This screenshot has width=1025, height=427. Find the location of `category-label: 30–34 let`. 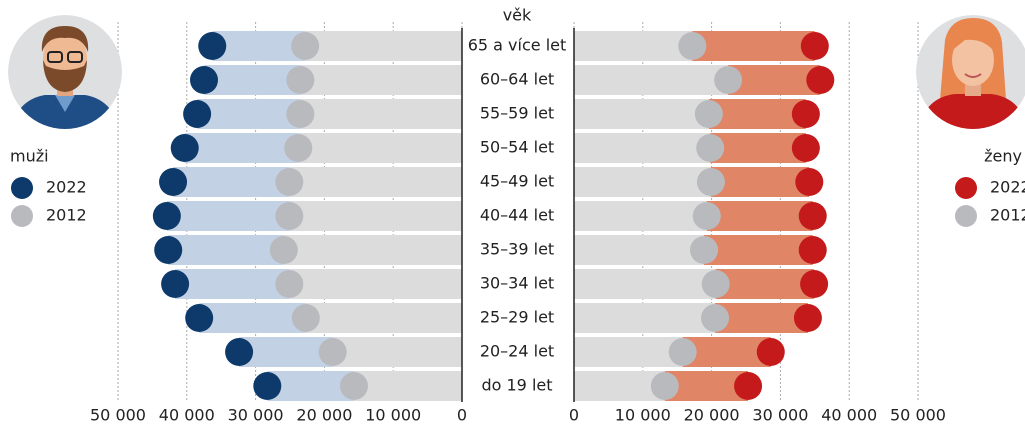

category-label: 30–34 let is located at coordinates (517, 283).